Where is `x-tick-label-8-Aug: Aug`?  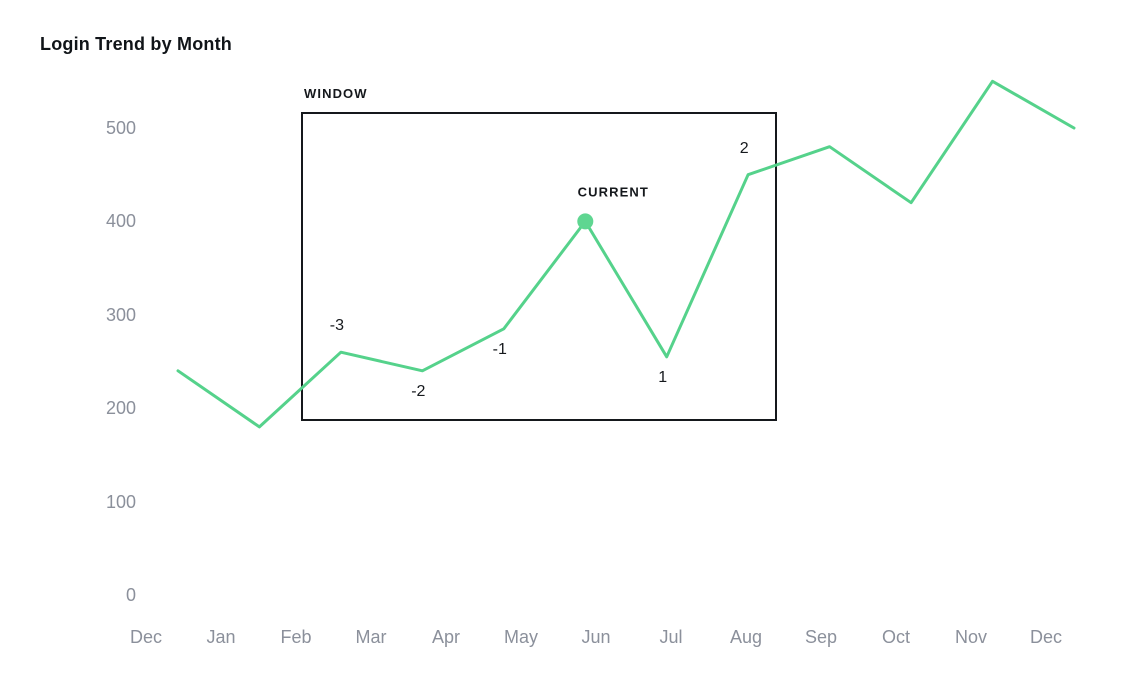
x-tick-label-8-Aug: Aug is located at coordinates (746, 637).